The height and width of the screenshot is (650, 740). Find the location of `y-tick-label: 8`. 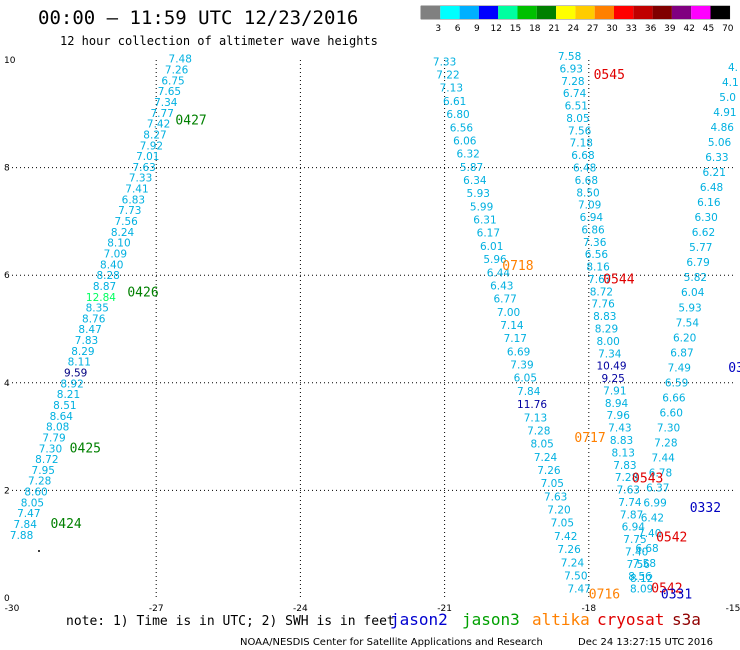

y-tick-label: 8 is located at coordinates (7, 169).